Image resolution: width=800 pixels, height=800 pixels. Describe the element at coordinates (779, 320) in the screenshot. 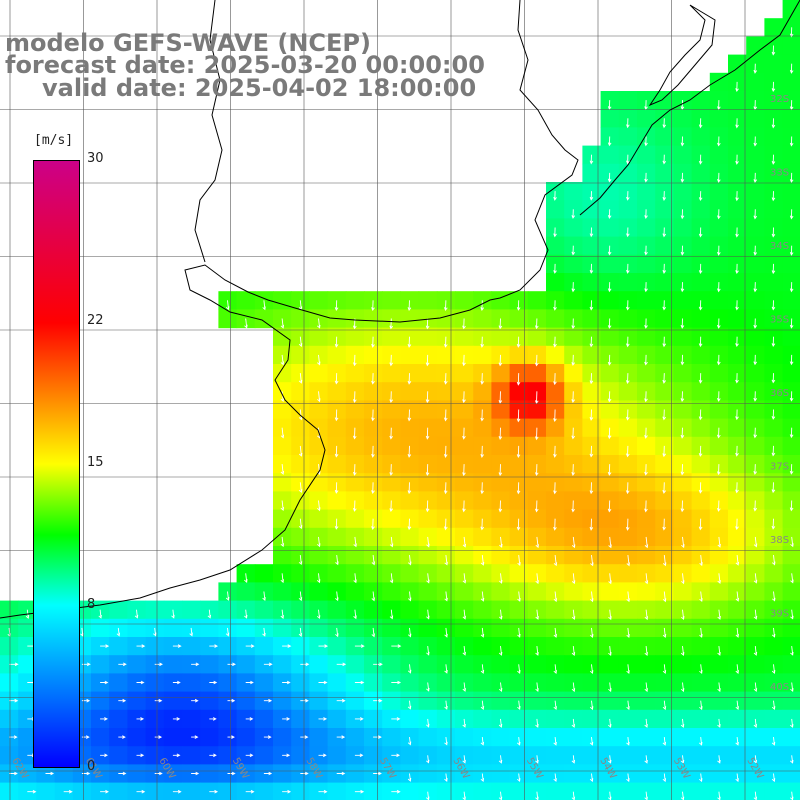

I see `latitude-label: 35S` at that location.